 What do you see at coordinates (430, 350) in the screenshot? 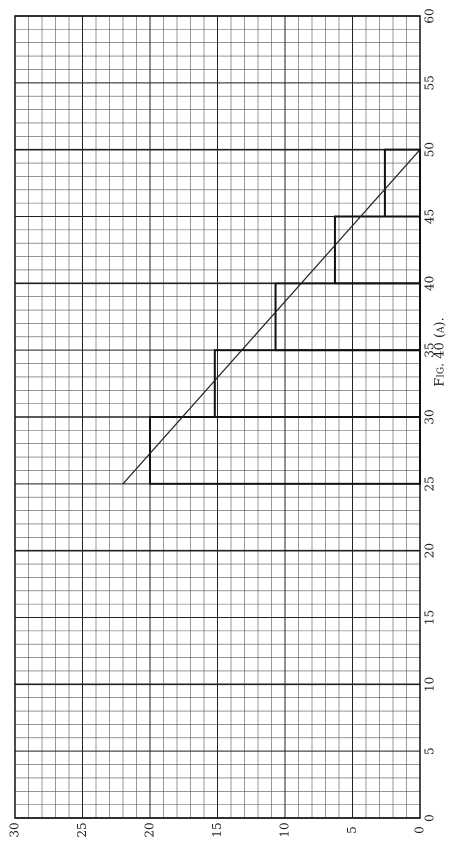
I see `x-tick-label: 35` at bounding box center [430, 350].